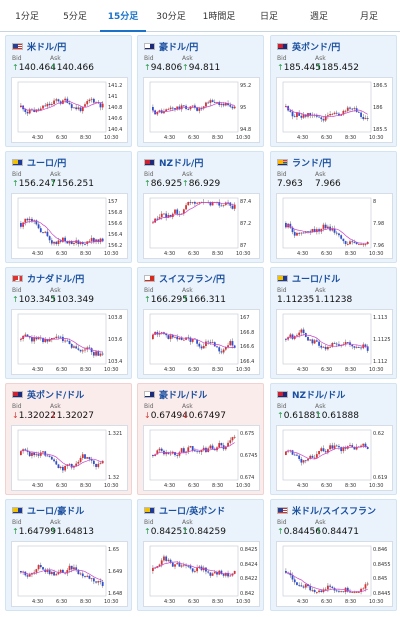 The width and height of the screenshot is (400, 617). What do you see at coordinates (201, 458) in the screenshot?
I see `candlestick-chart: 0.675 0.6745 0.674 4:30 6:30 8:30 10:30` at bounding box center [201, 458].